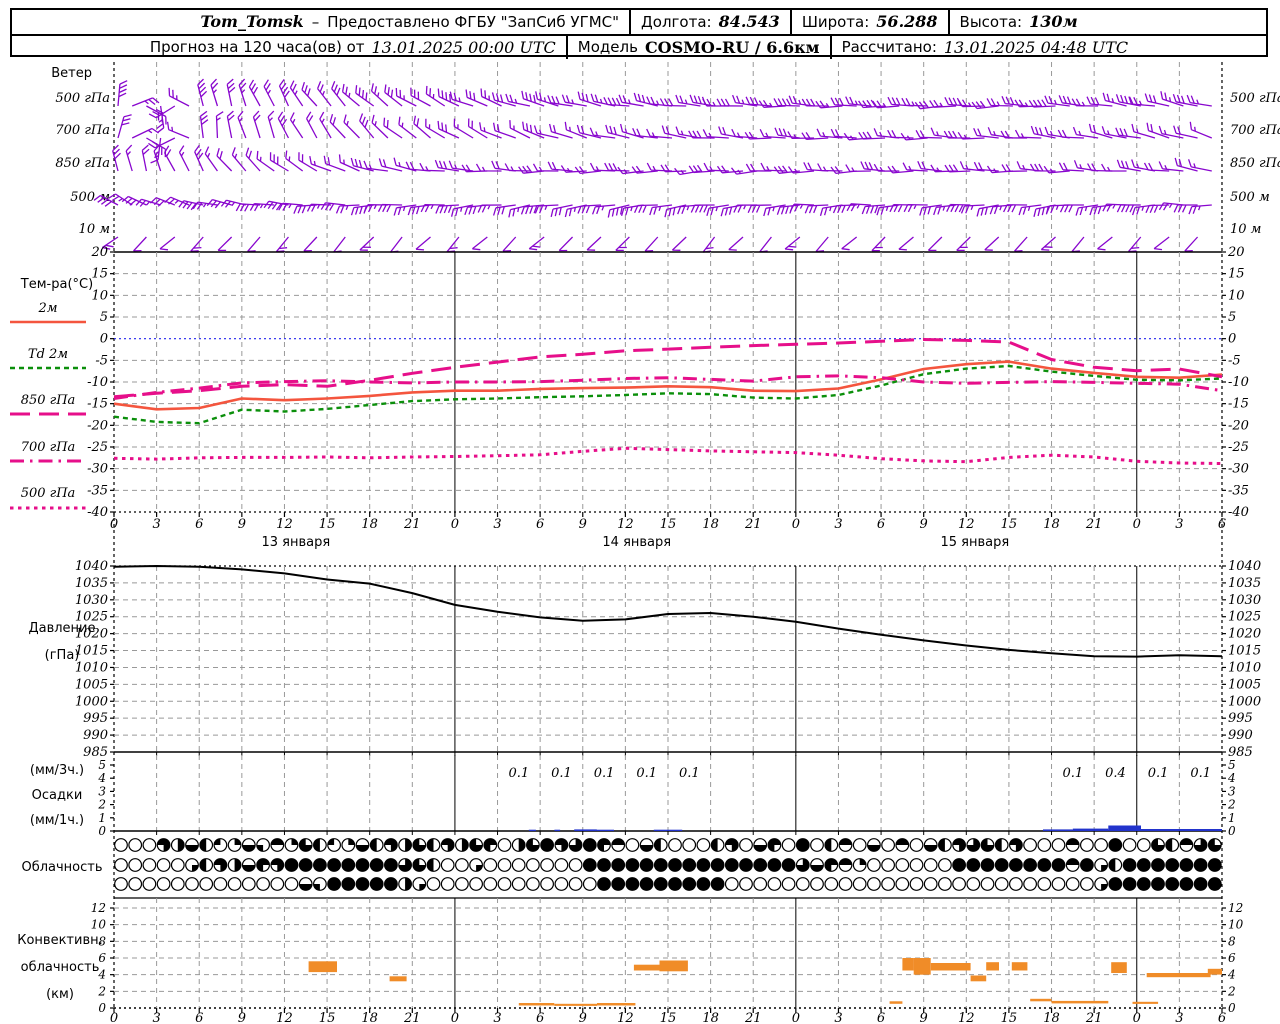 This screenshot has width=1280, height=1024. What do you see at coordinates (1255, 163) in the screenshot?
I see `wind-row-label-right: 850 гПа` at bounding box center [1255, 163].